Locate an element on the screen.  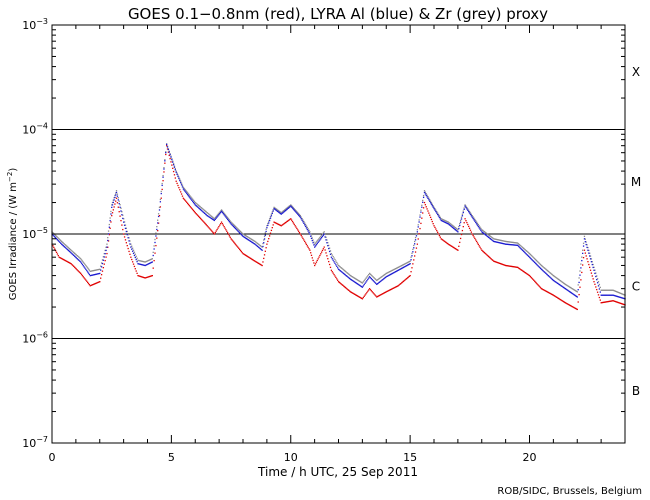
y-tick-base: 10 is located at coordinates (29, 339).